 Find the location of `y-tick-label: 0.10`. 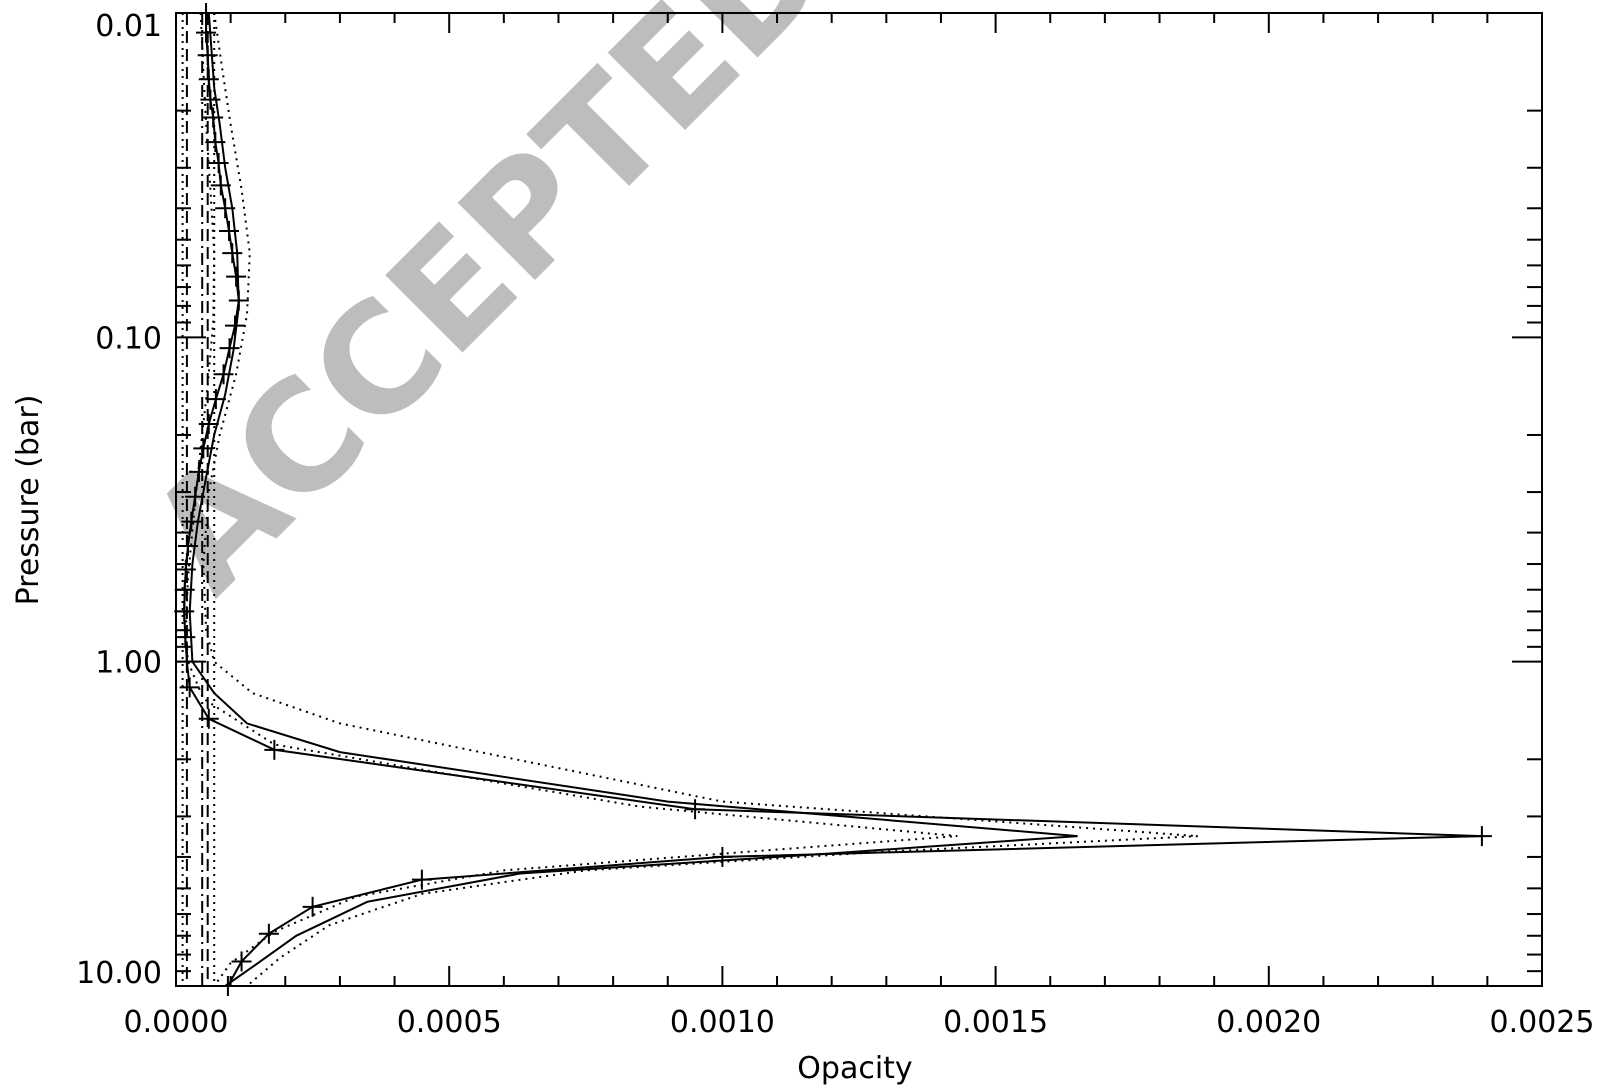

y-tick-label: 0.10 is located at coordinates (128, 338).